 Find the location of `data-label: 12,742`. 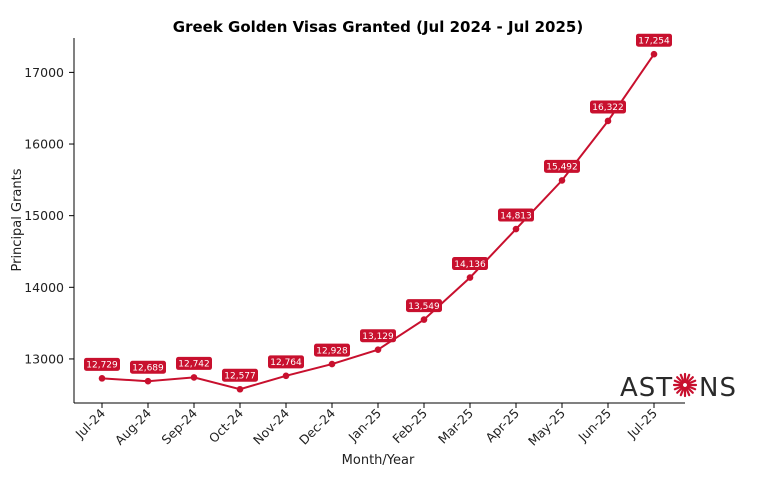

data-label: 12,742 is located at coordinates (194, 363).